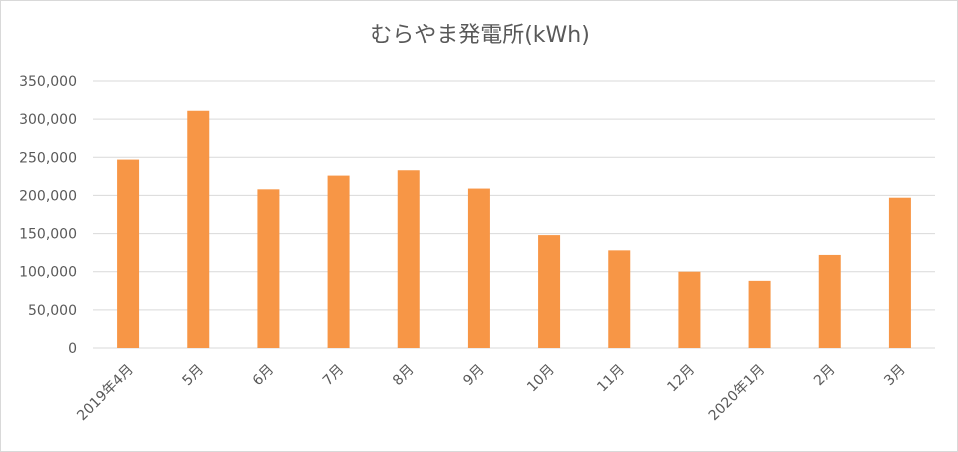  I want to click on y-tick-label: 0, so click(72, 349).